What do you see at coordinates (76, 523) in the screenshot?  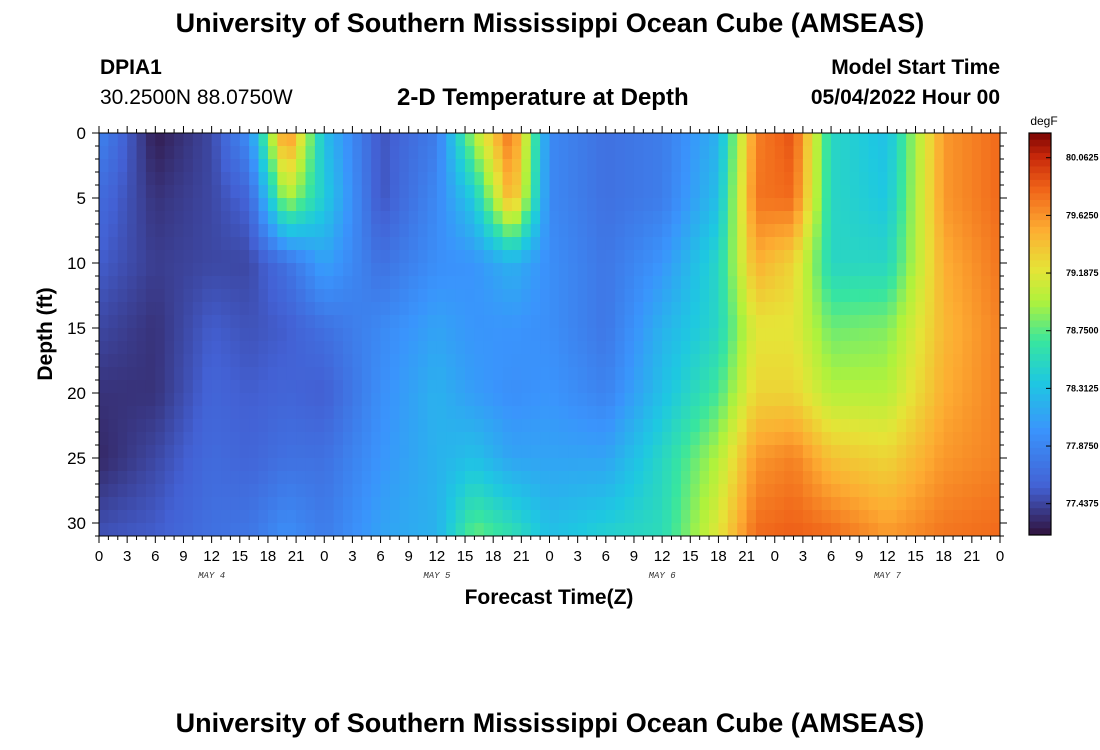 I see `y-tick-label: 30` at bounding box center [76, 523].